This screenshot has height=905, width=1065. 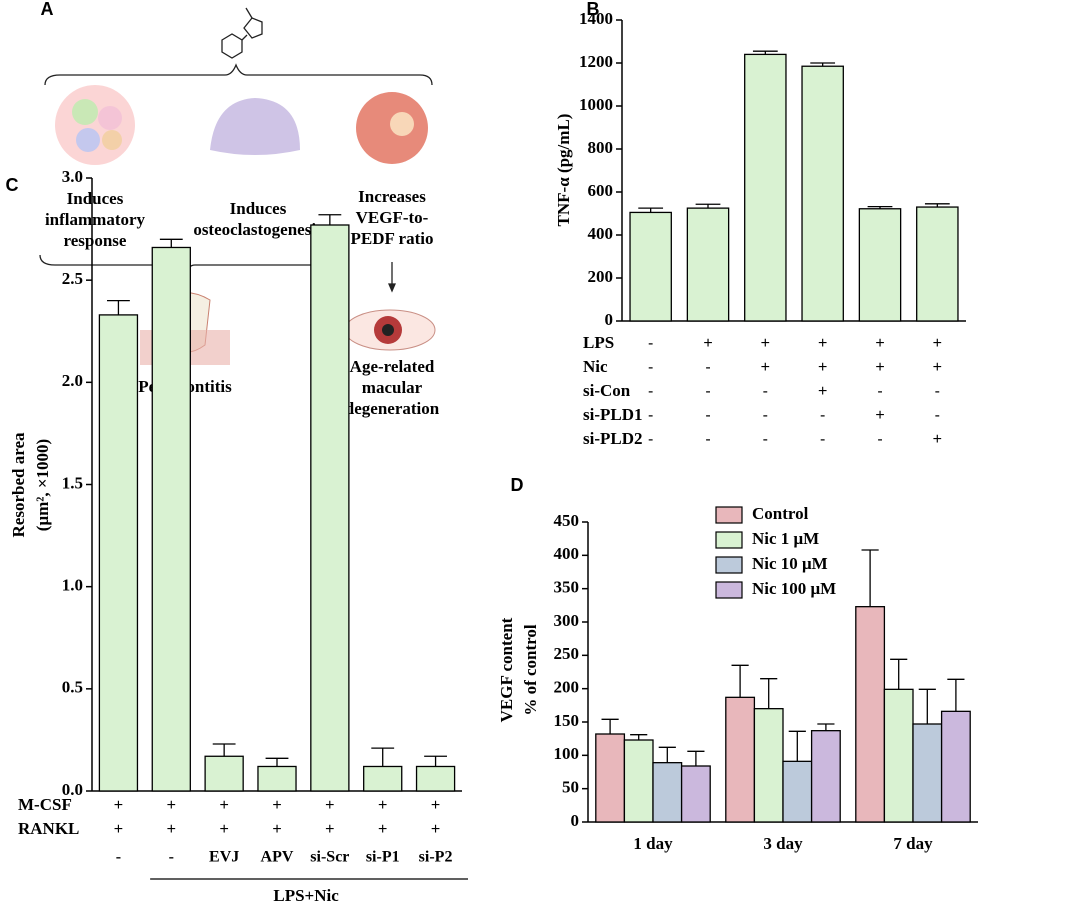 What do you see at coordinates (794, 588) in the screenshot?
I see `legend-label: Nic 100 μM` at bounding box center [794, 588].